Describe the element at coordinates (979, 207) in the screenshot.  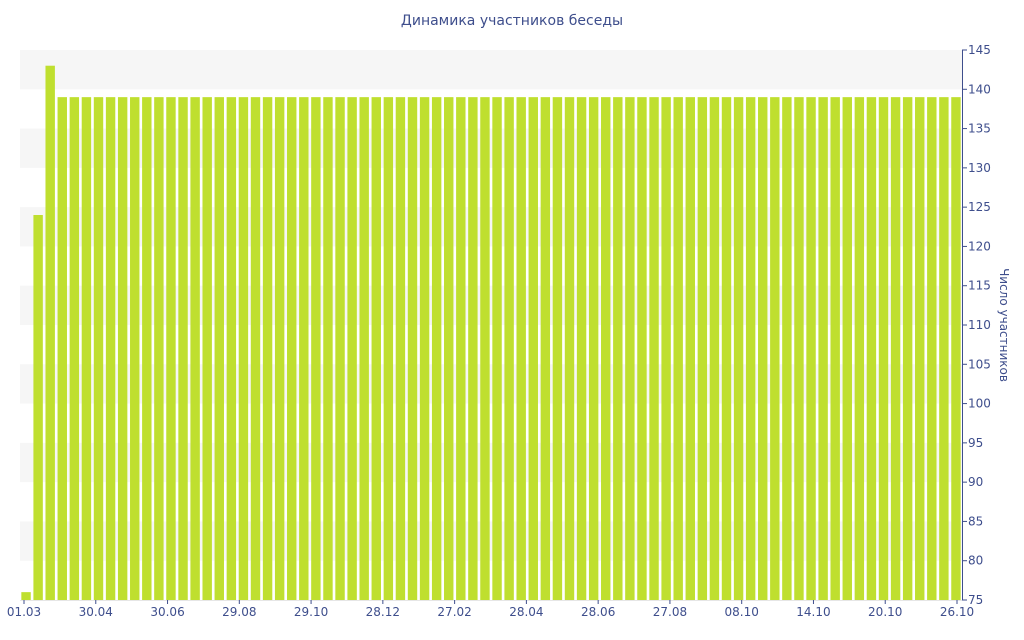
I see `y-tick-label: 125` at that location.